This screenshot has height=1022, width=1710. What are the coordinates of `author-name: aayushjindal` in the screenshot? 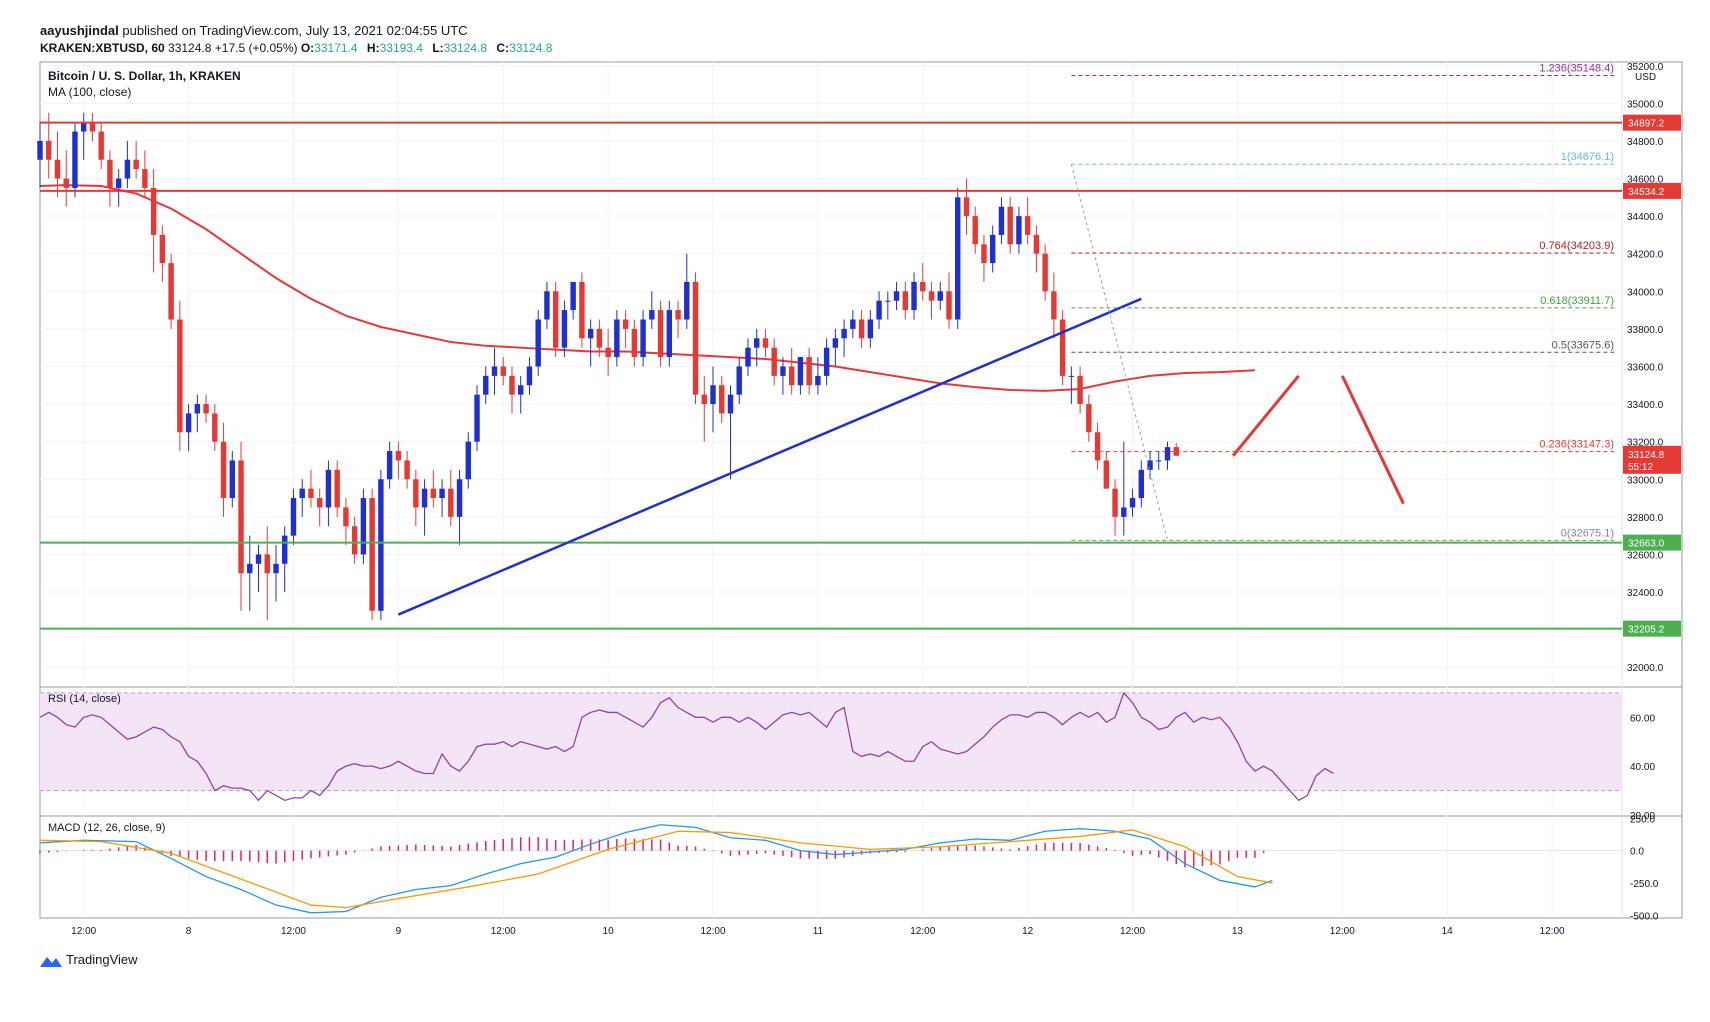 It's located at (79, 30).